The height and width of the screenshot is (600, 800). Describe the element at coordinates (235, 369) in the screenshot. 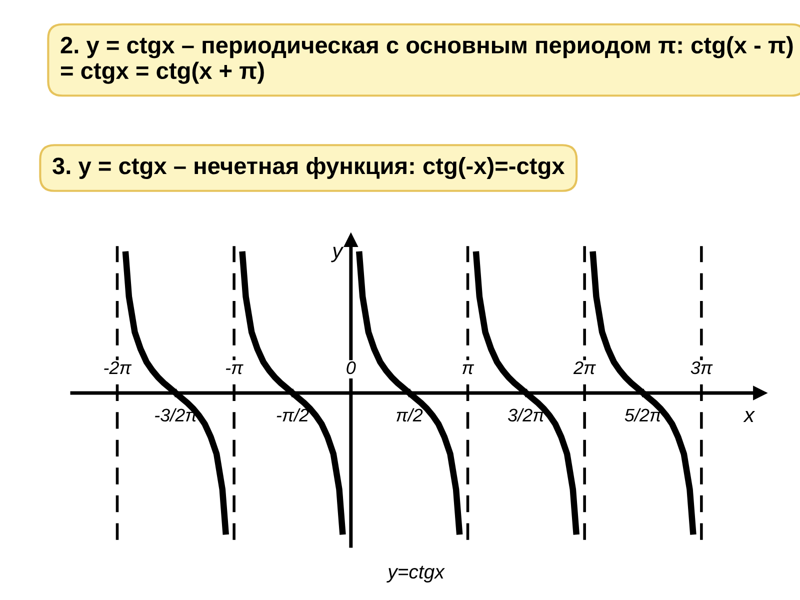

I see `x2-tick-label: -π` at that location.